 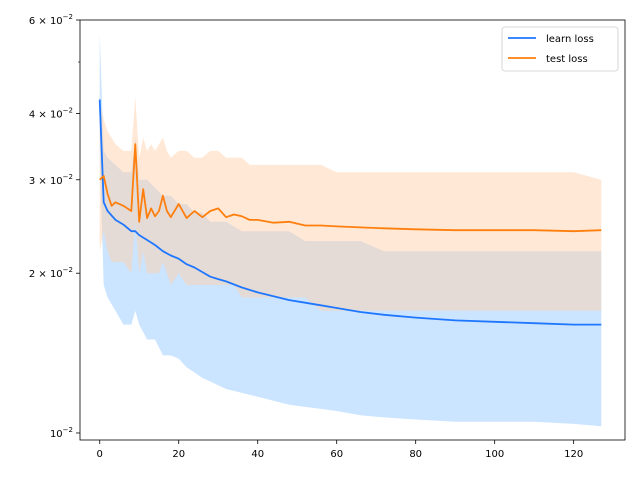 I want to click on y-tick-label: 10−2, so click(x=61, y=433).